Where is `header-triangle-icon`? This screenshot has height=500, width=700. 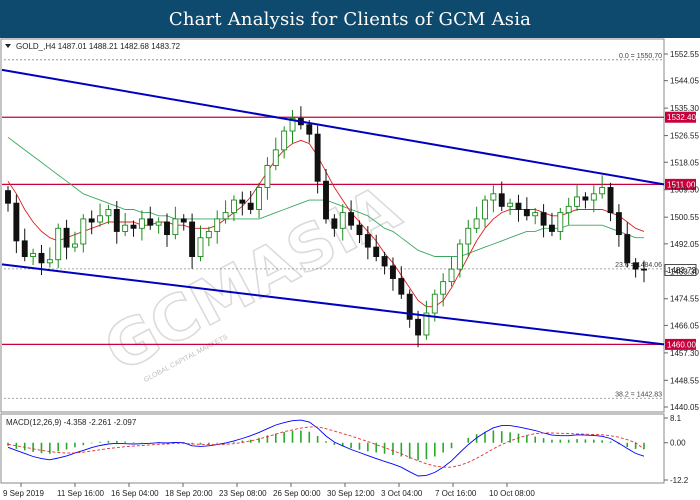
header-triangle-icon is located at coordinates (8, 46).